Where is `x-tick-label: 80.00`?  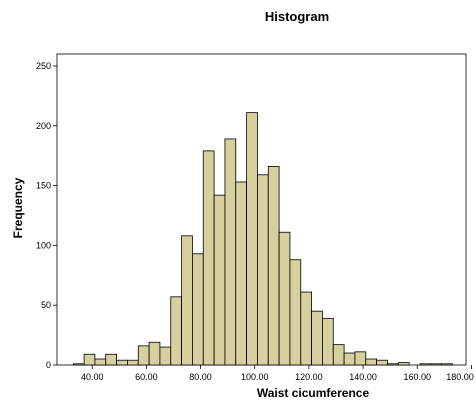 x-tick-label: 80.00 is located at coordinates (200, 377).